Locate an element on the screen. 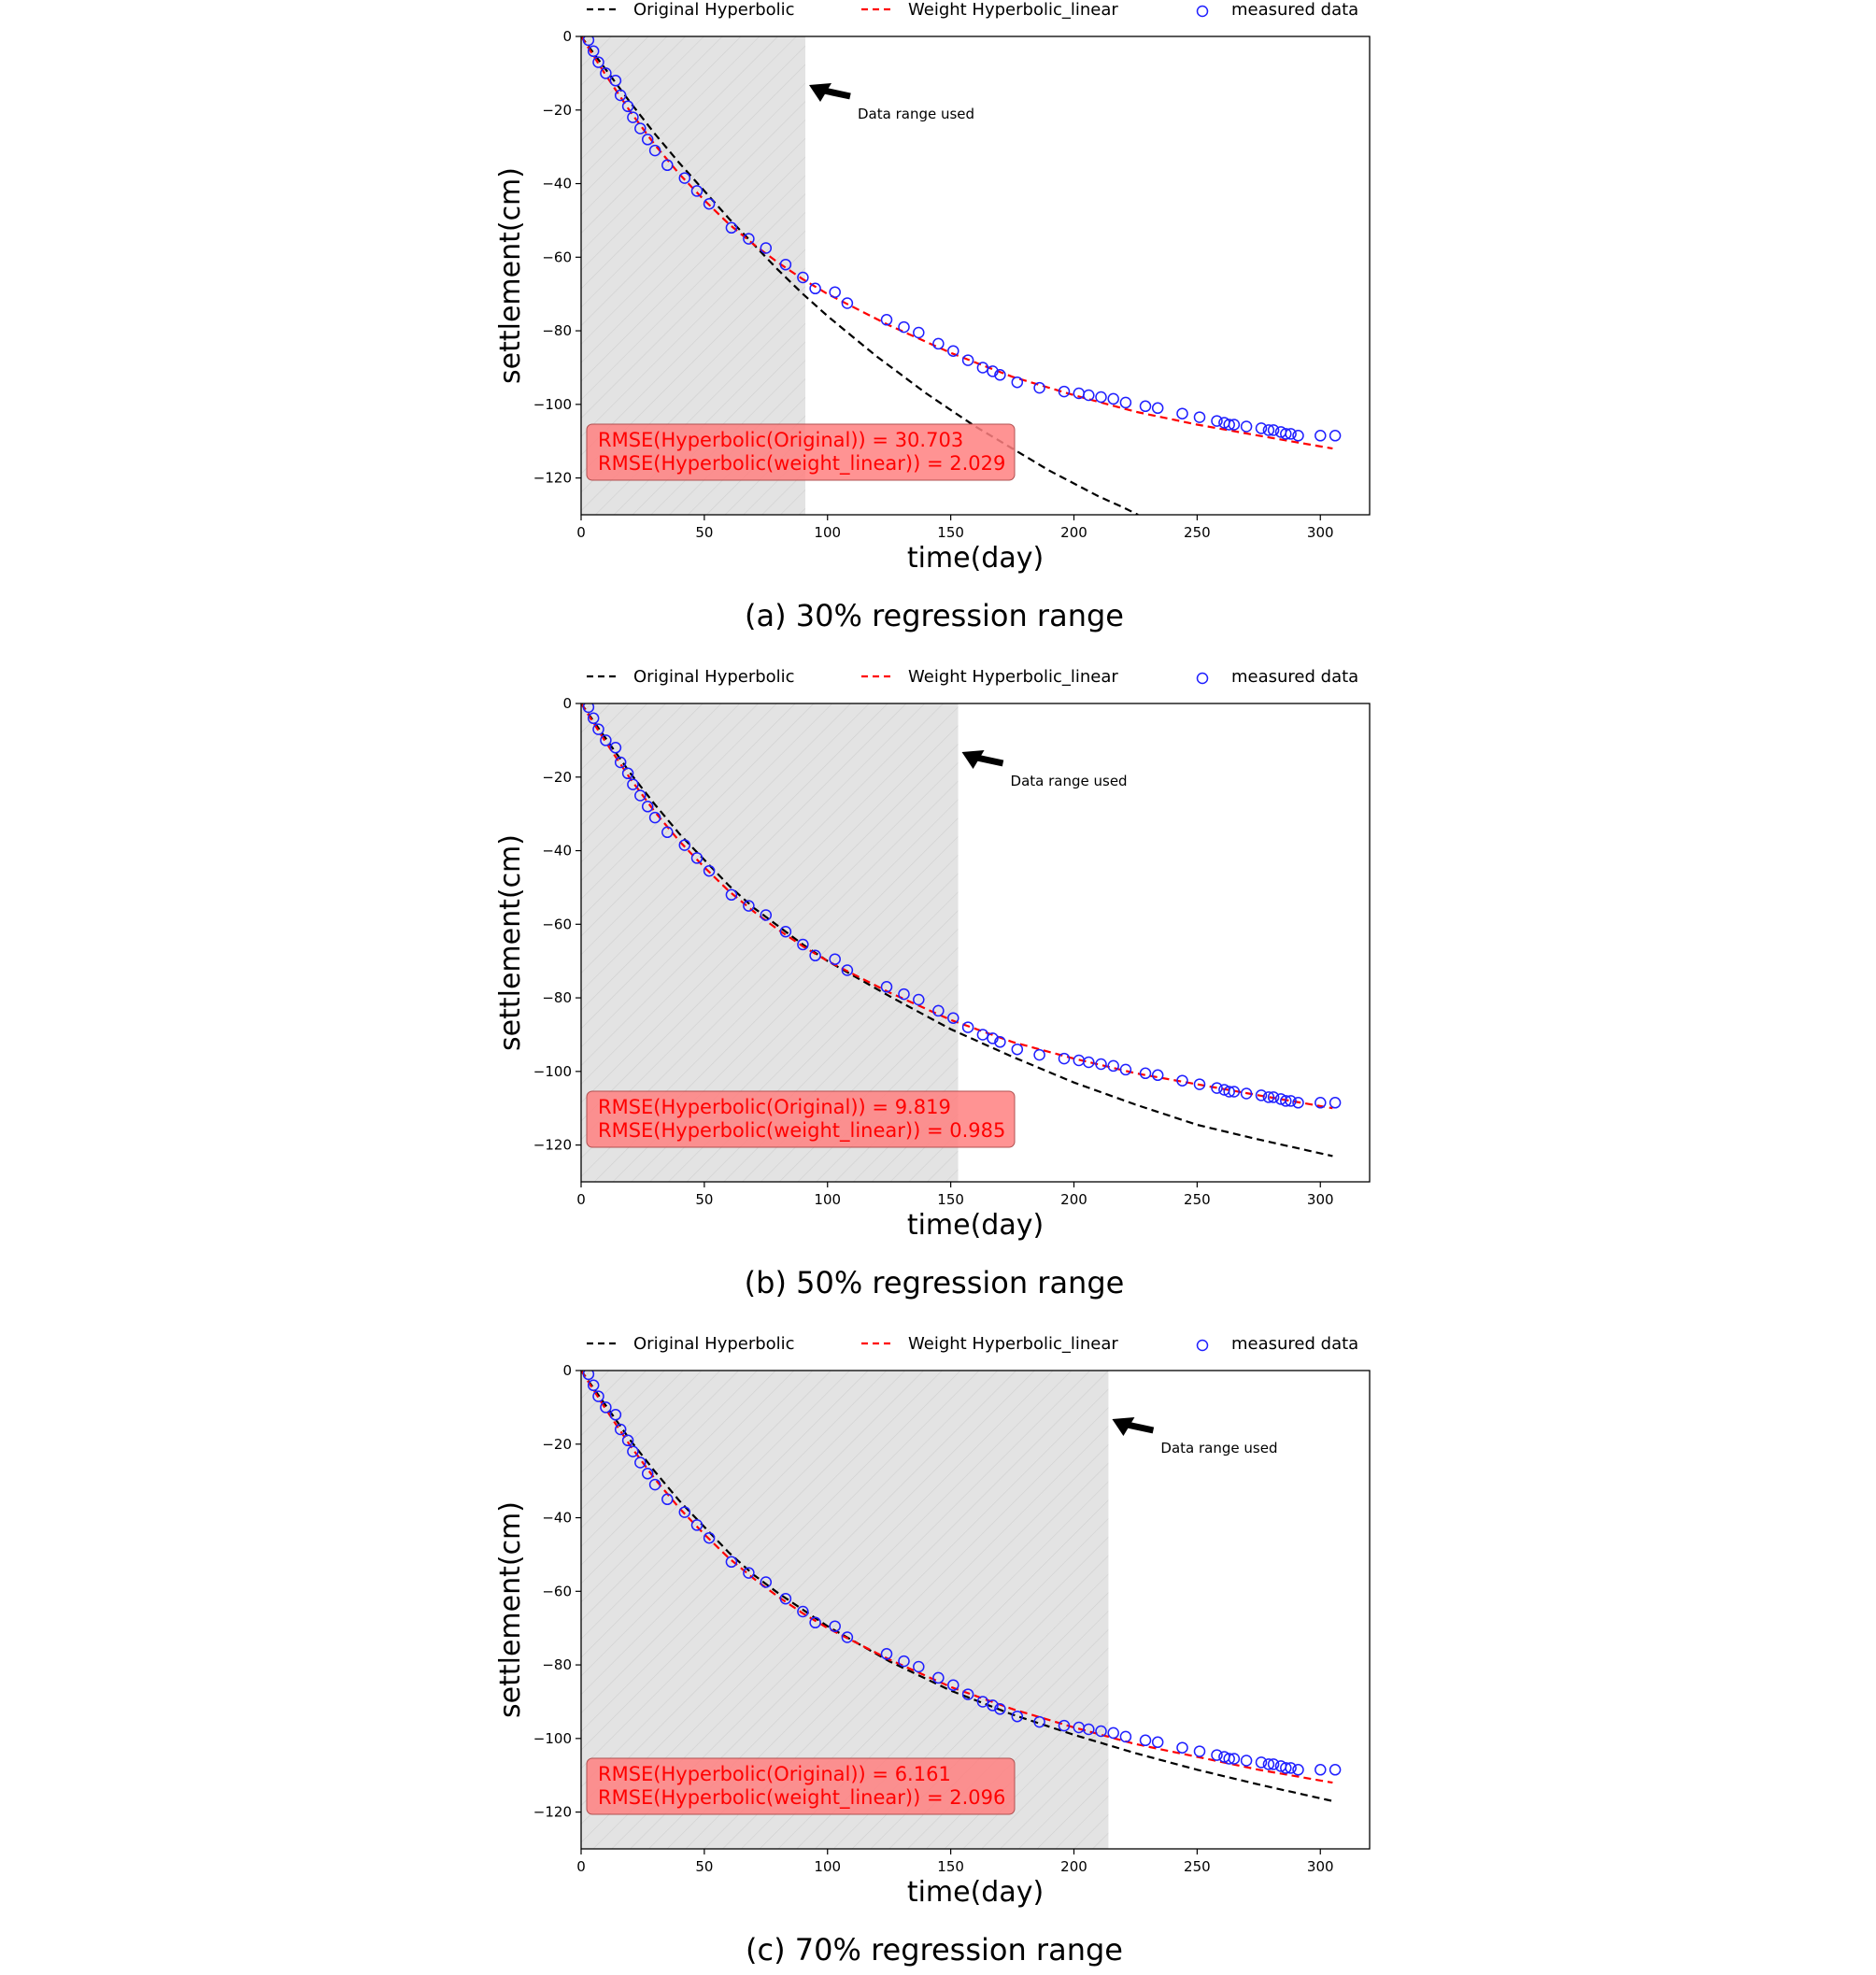 Image resolution: width=1876 pixels, height=1975 pixels. legend-label-original: Original Hyperbolic is located at coordinates (714, 677).